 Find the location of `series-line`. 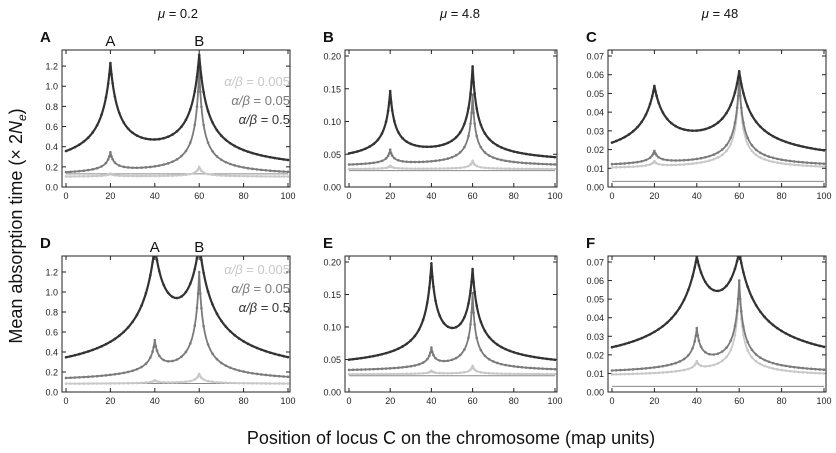

series-line is located at coordinates (718, 325).